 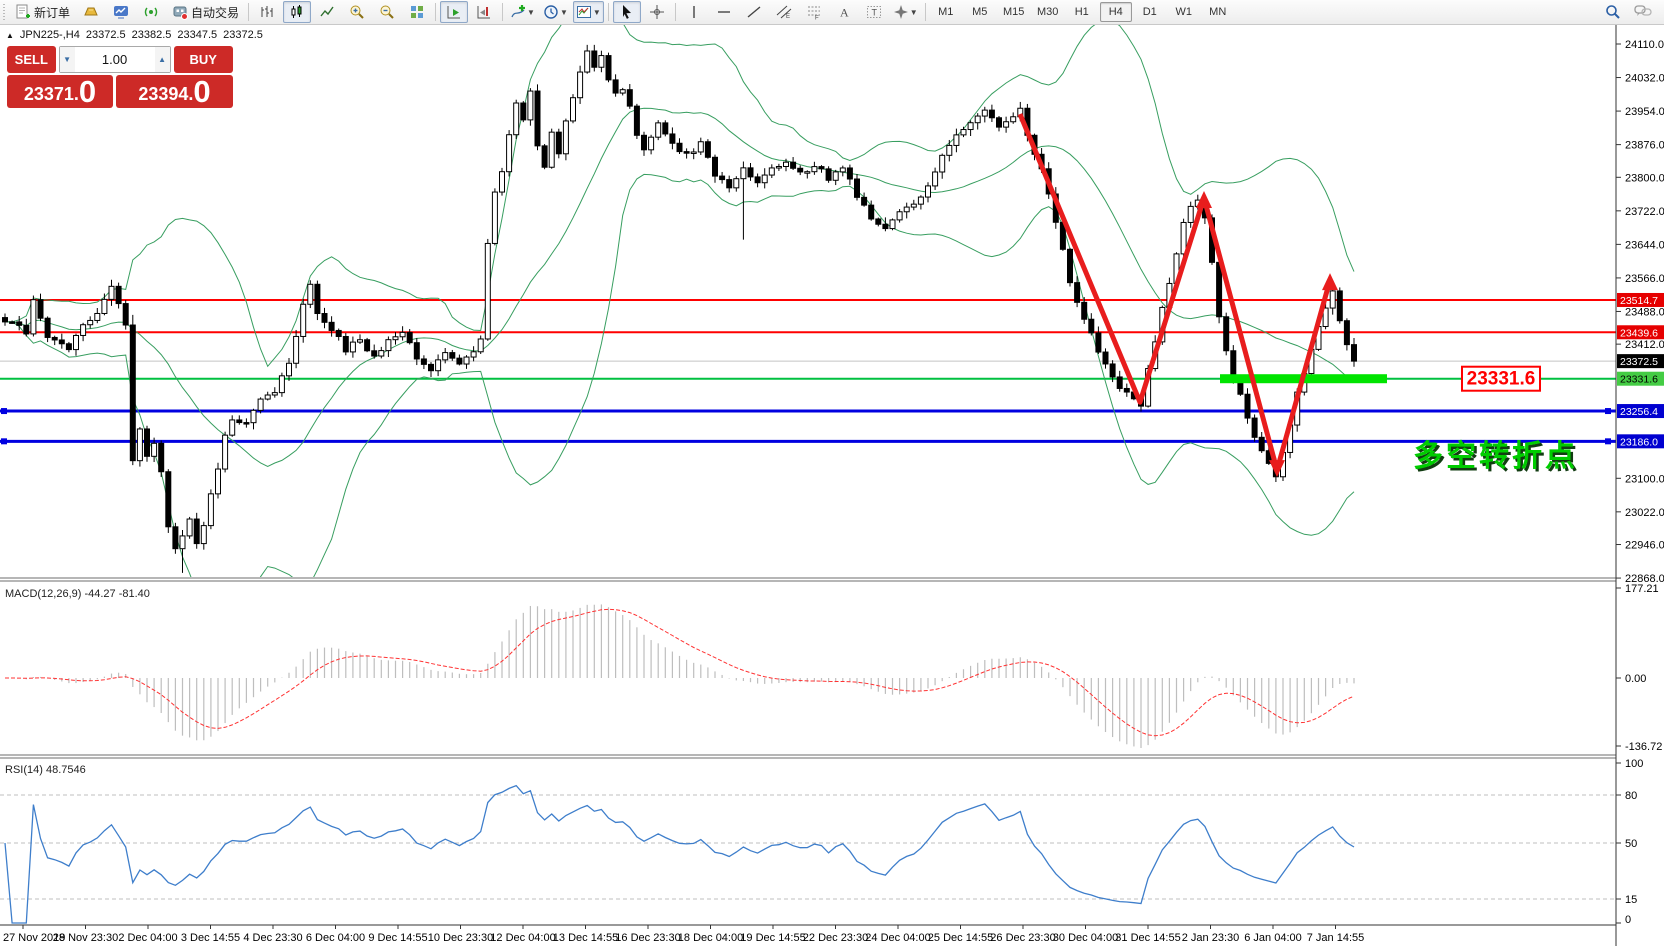 What do you see at coordinates (626, 12) in the screenshot?
I see `cursor-button` at bounding box center [626, 12].